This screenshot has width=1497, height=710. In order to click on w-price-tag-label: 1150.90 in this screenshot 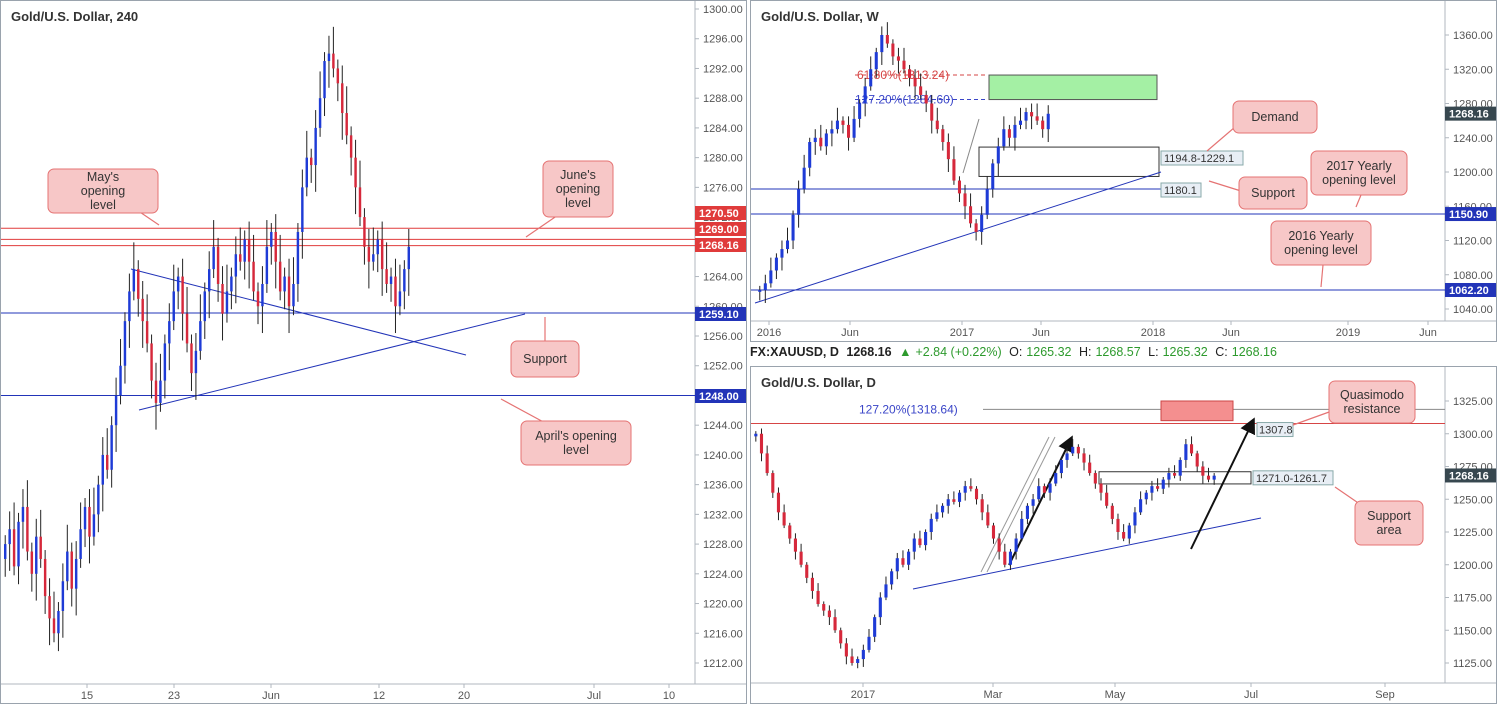, I will do `click(1468, 215)`.